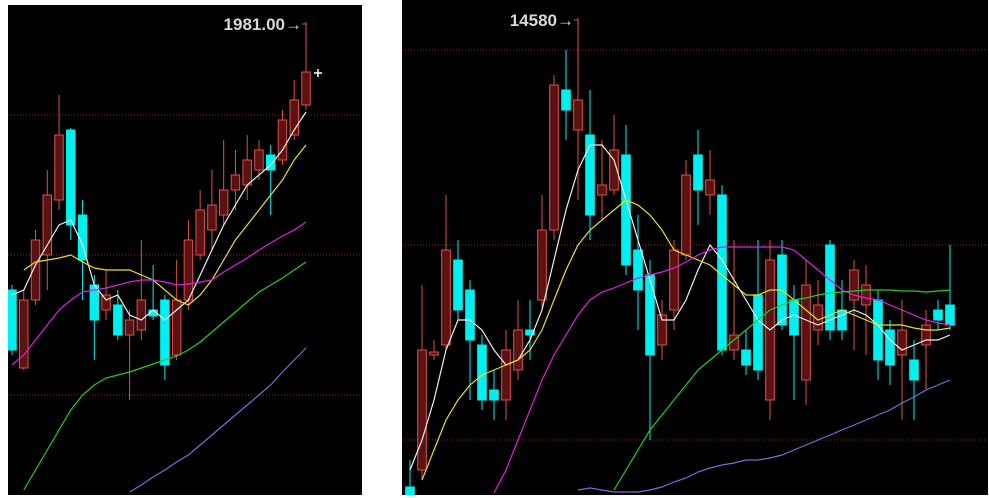 The image size is (989, 498). I want to click on cursor-cross, so click(318, 73).